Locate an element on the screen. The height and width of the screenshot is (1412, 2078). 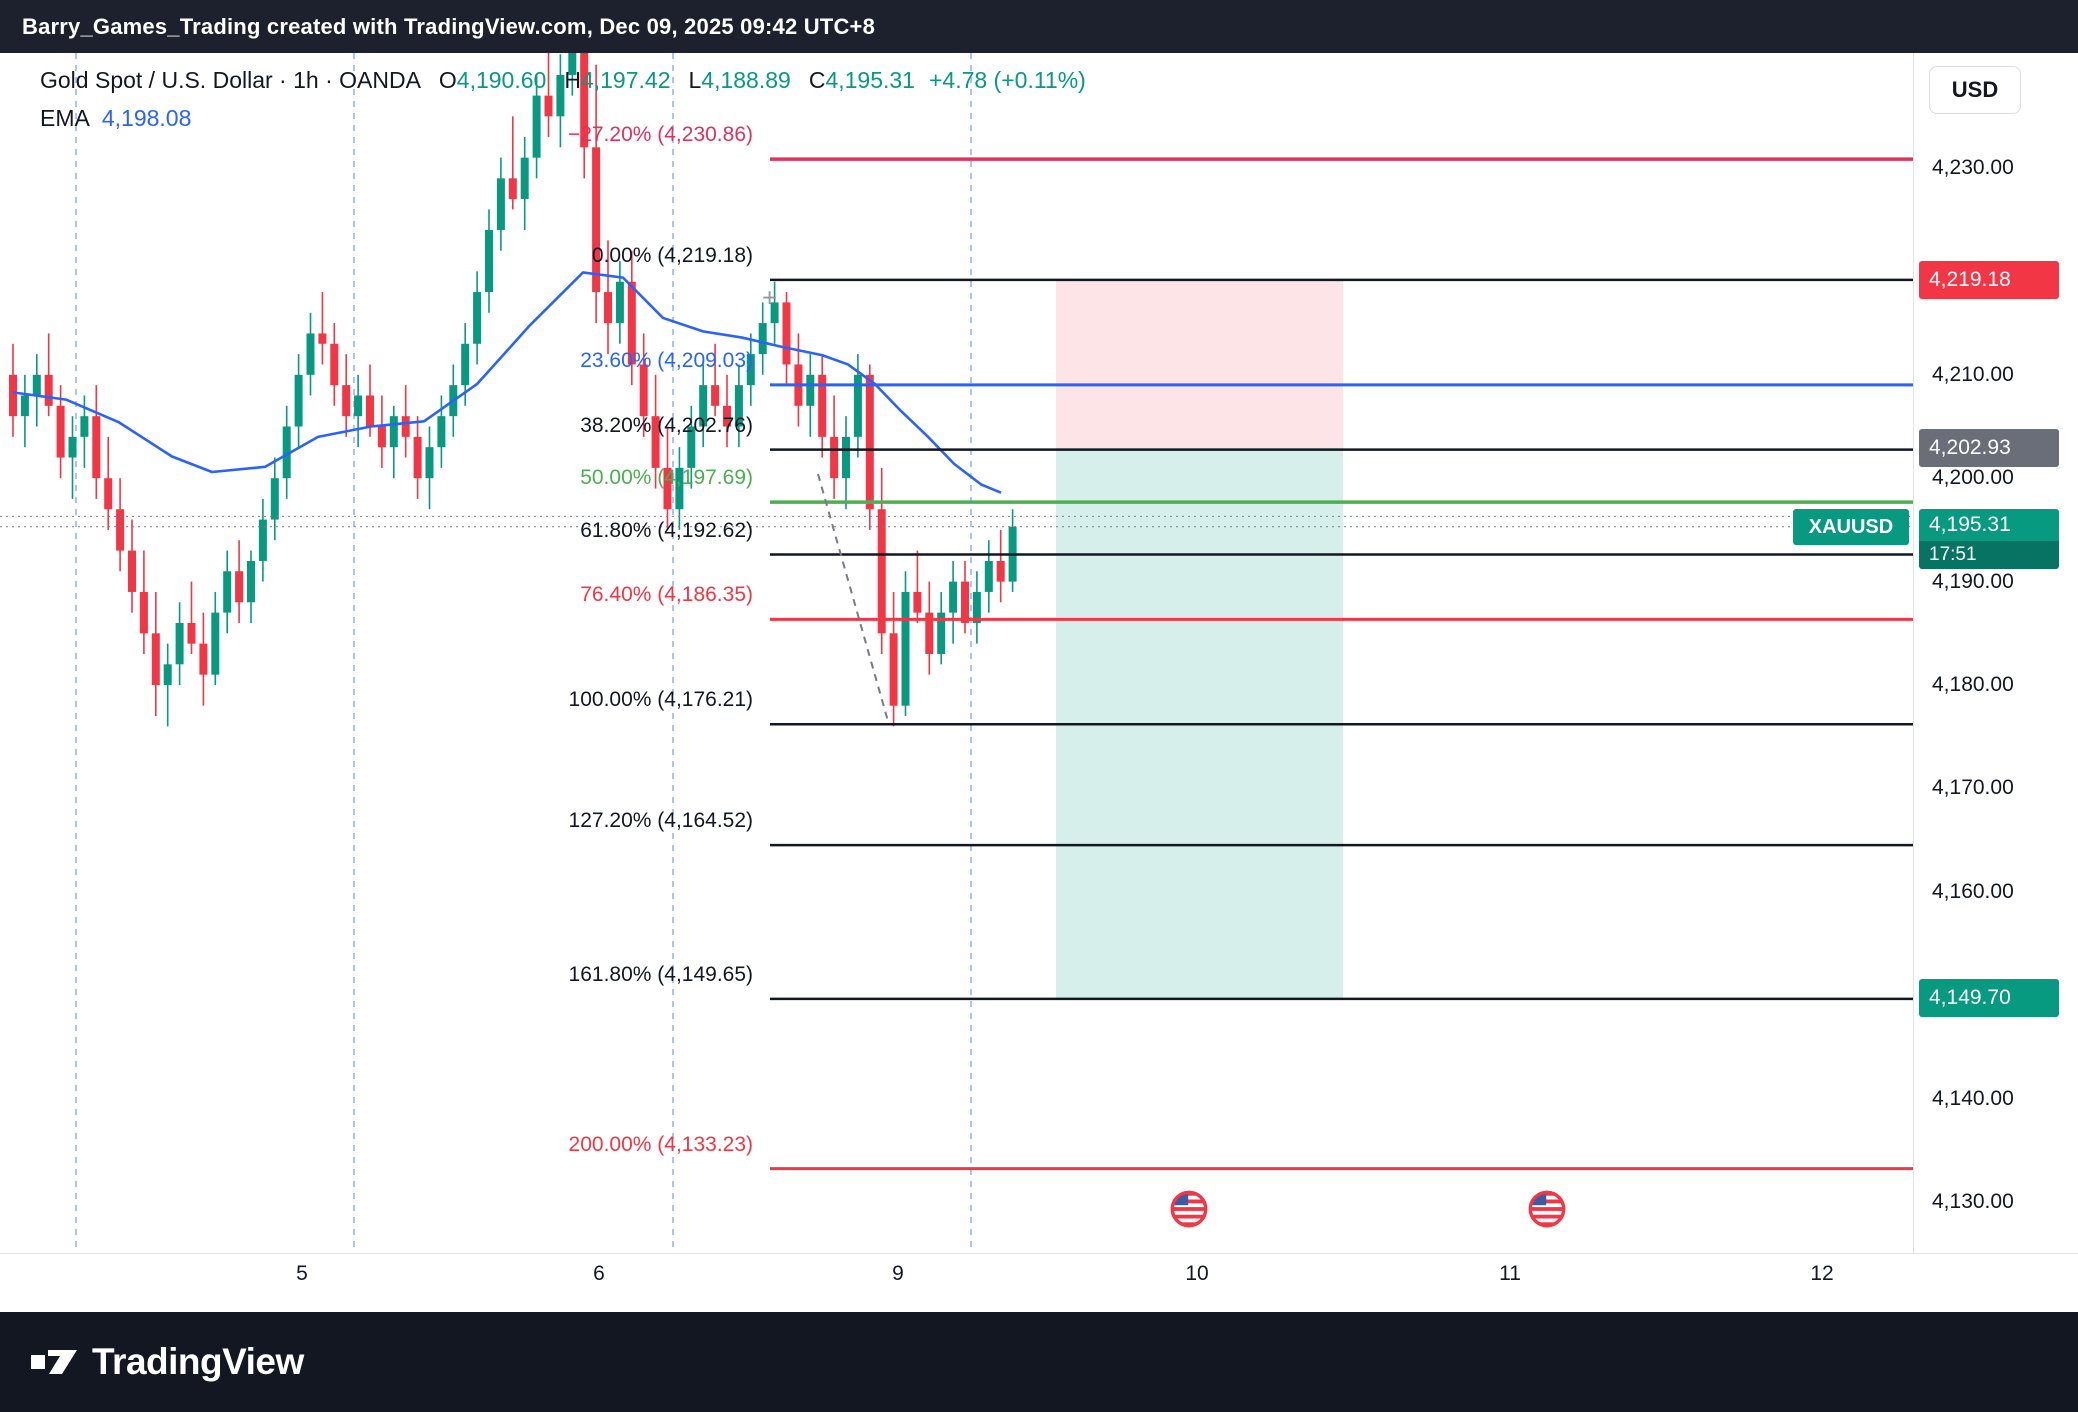
fib-label: 61.80% (4,192.62) is located at coordinates (666, 530).